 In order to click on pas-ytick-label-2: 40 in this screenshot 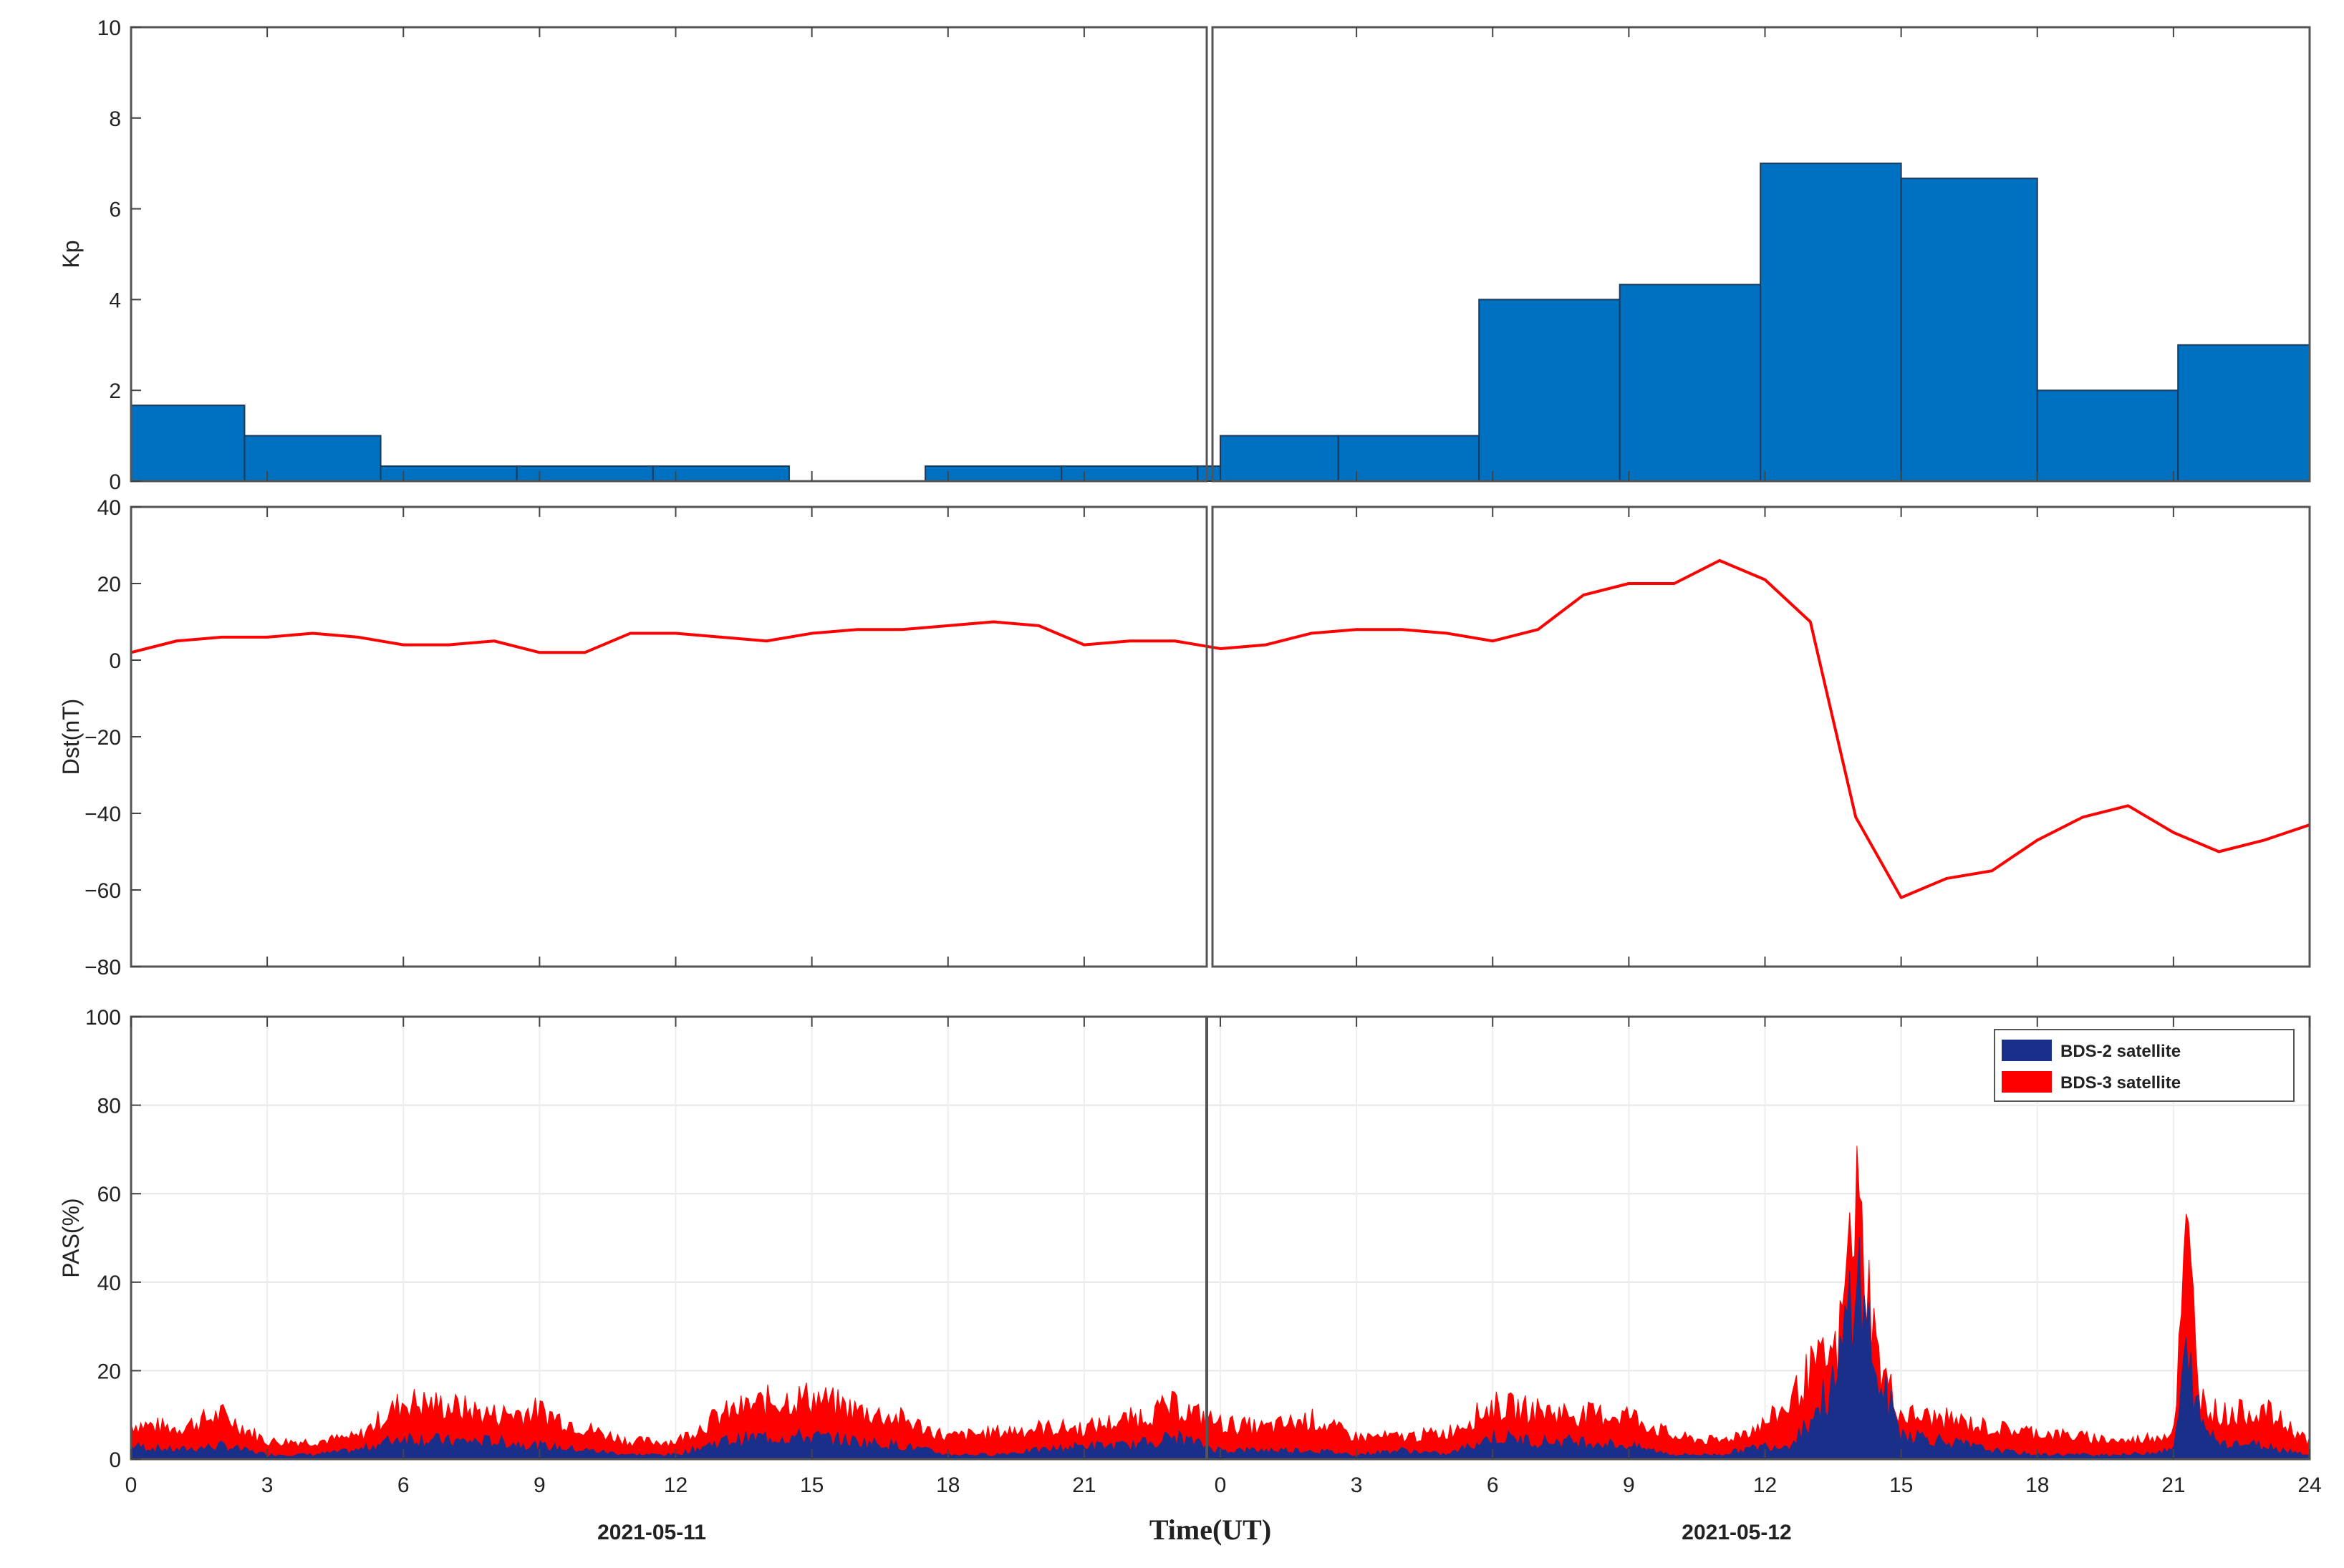, I will do `click(109, 1283)`.